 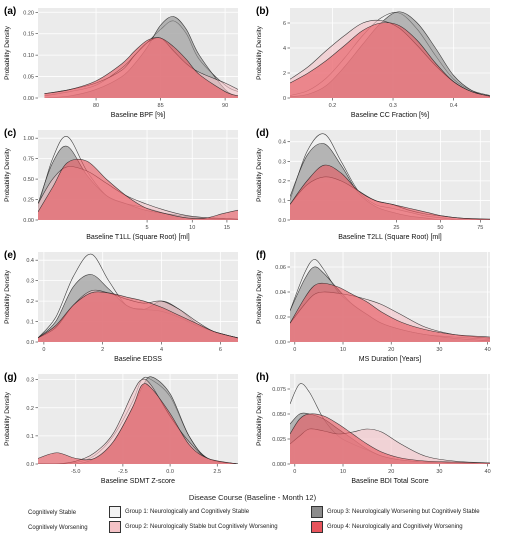 What do you see at coordinates (138, 359) in the screenshot?
I see `x-axis-label: Baseline EDSS` at bounding box center [138, 359].